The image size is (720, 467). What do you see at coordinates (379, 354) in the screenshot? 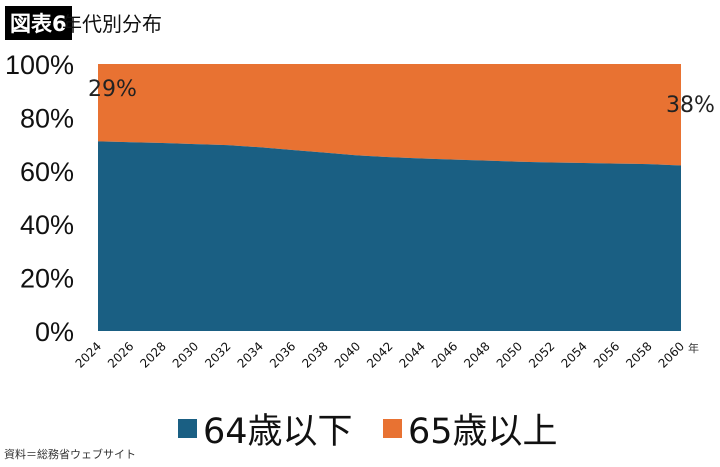
I see `x-tick-label: 2042` at bounding box center [379, 354].